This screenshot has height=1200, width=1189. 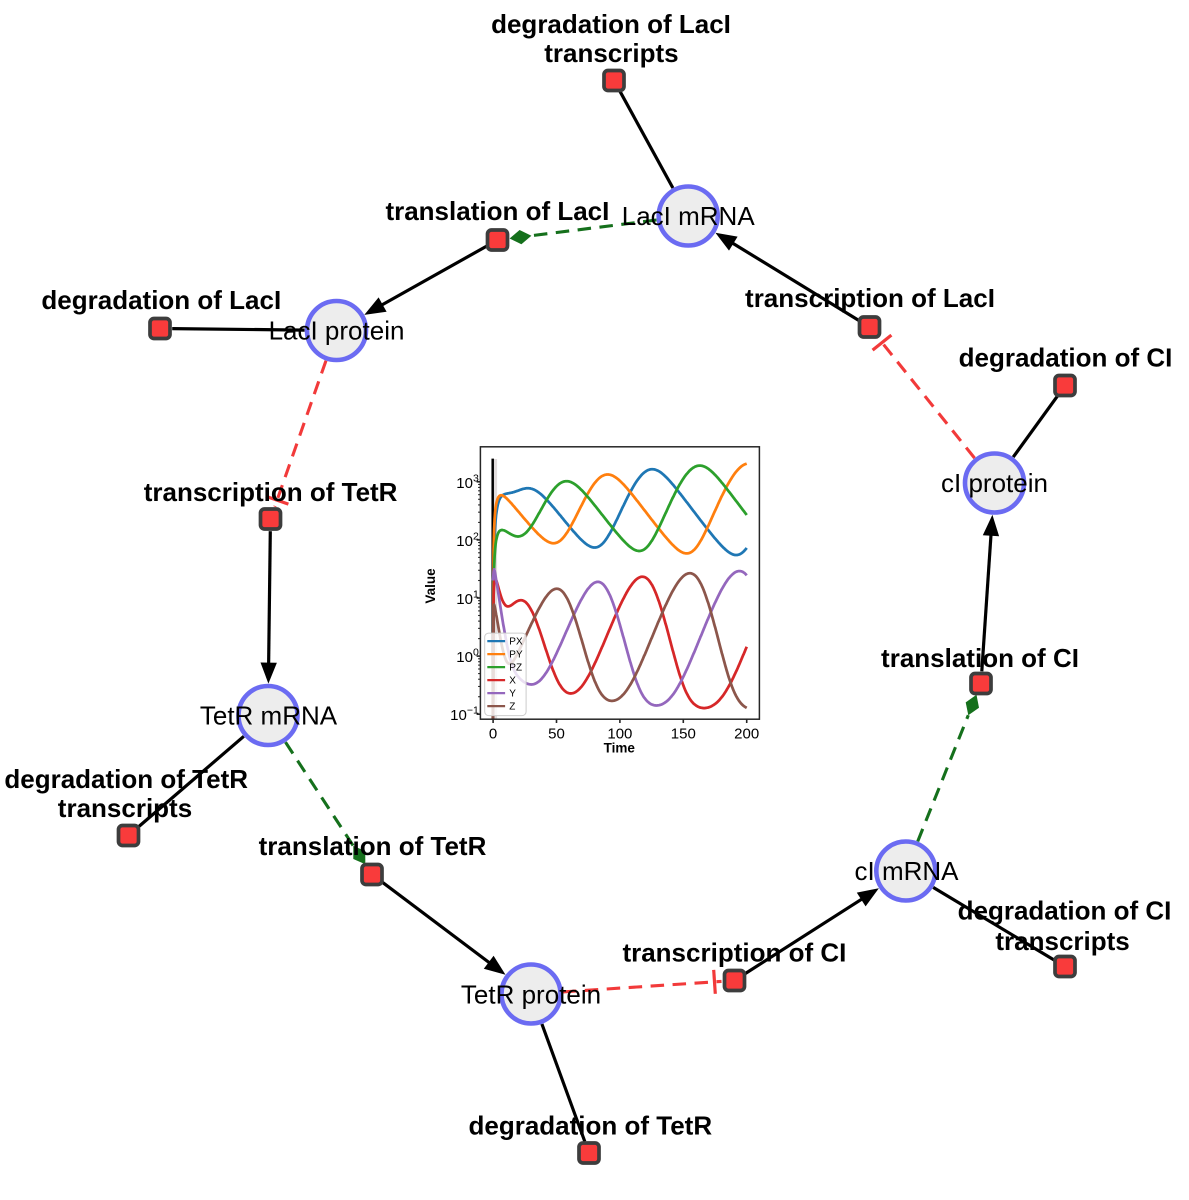 I want to click on svg-text: Y, so click(x=512, y=694).